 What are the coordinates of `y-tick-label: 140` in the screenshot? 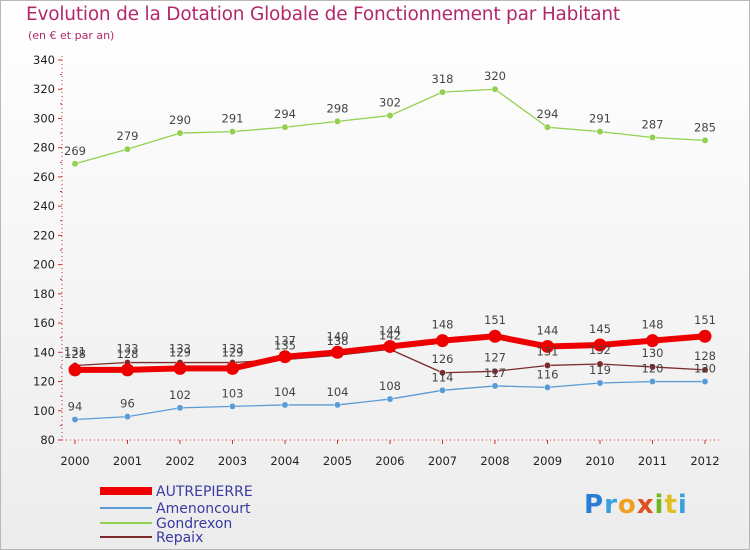 It's located at (44, 352).